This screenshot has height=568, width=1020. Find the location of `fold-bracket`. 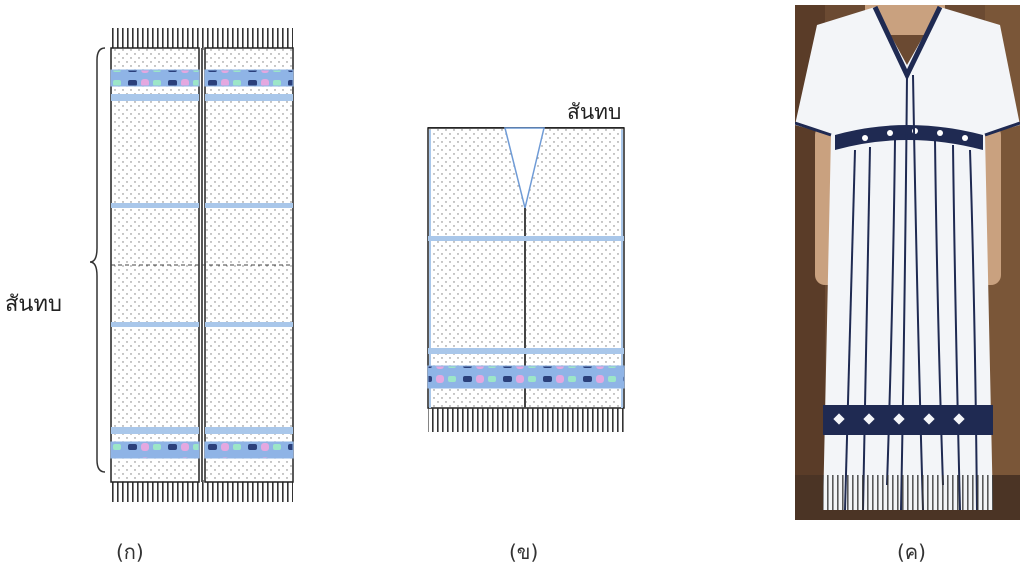

fold-bracket is located at coordinates (97, 260).